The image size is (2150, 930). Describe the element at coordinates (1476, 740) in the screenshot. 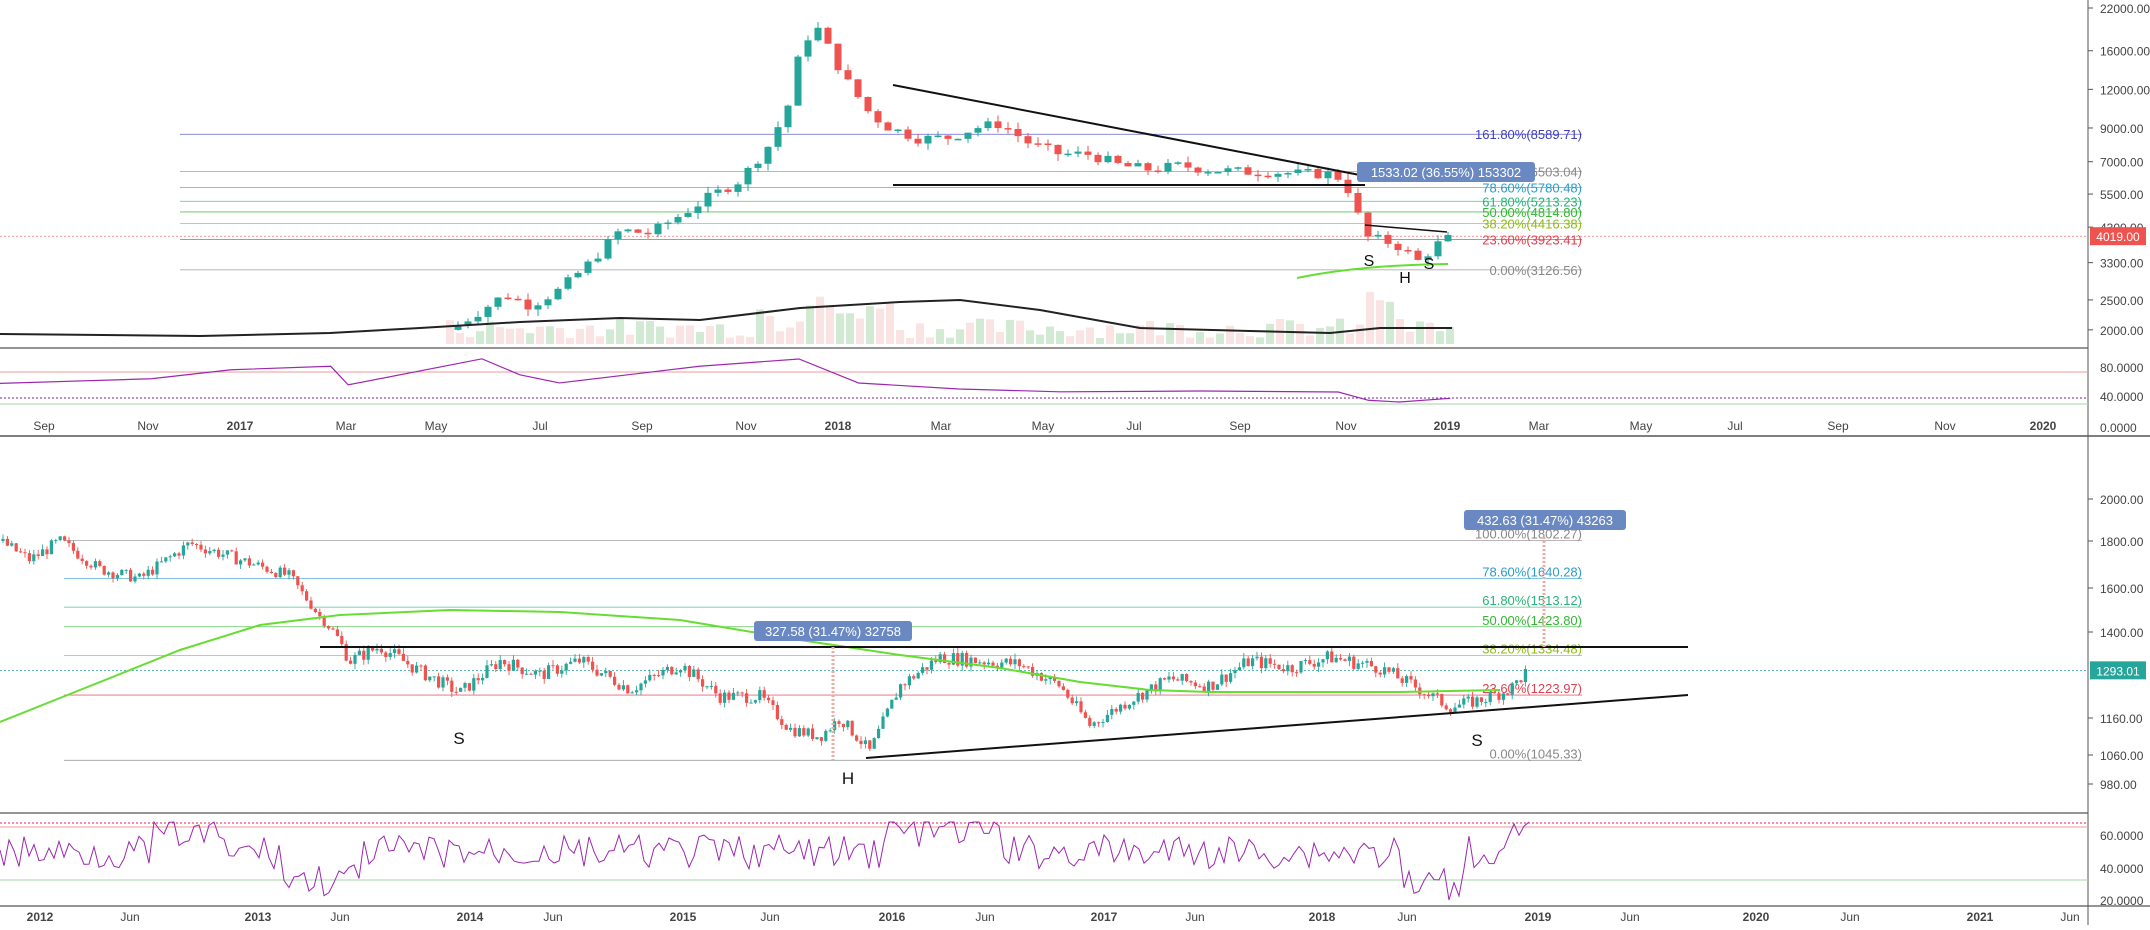

I see `bottom-pattern-right-shoulder: S` at that location.